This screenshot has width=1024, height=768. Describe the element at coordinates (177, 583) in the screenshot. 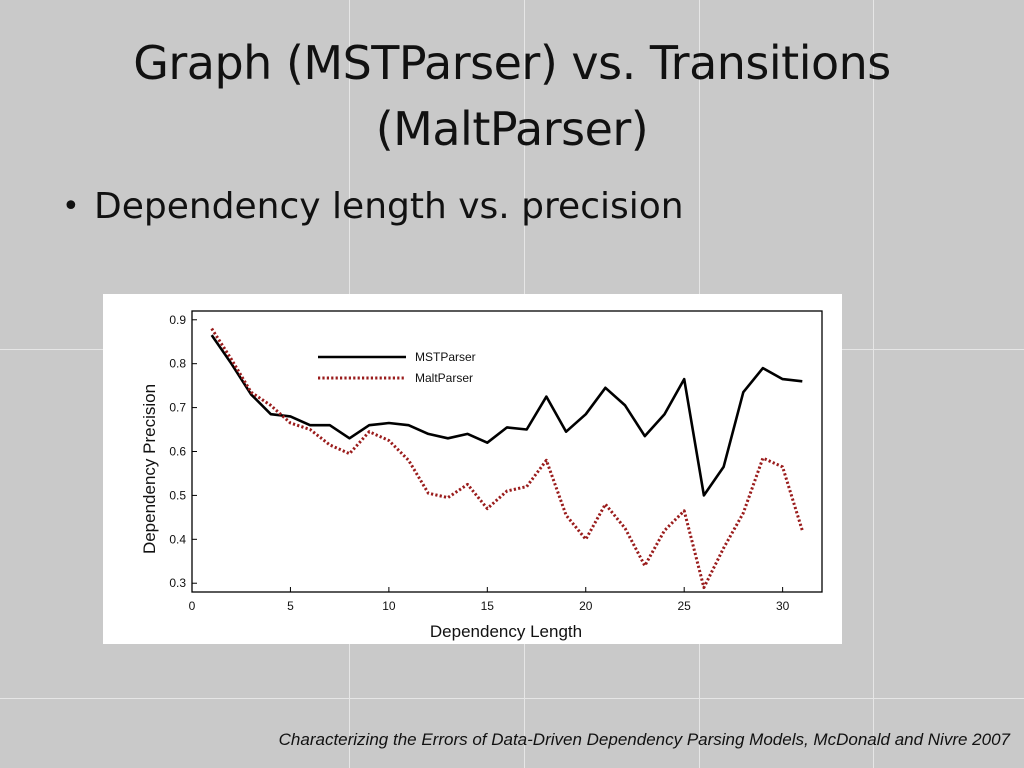

I see `y-tick-label: 0.3` at that location.